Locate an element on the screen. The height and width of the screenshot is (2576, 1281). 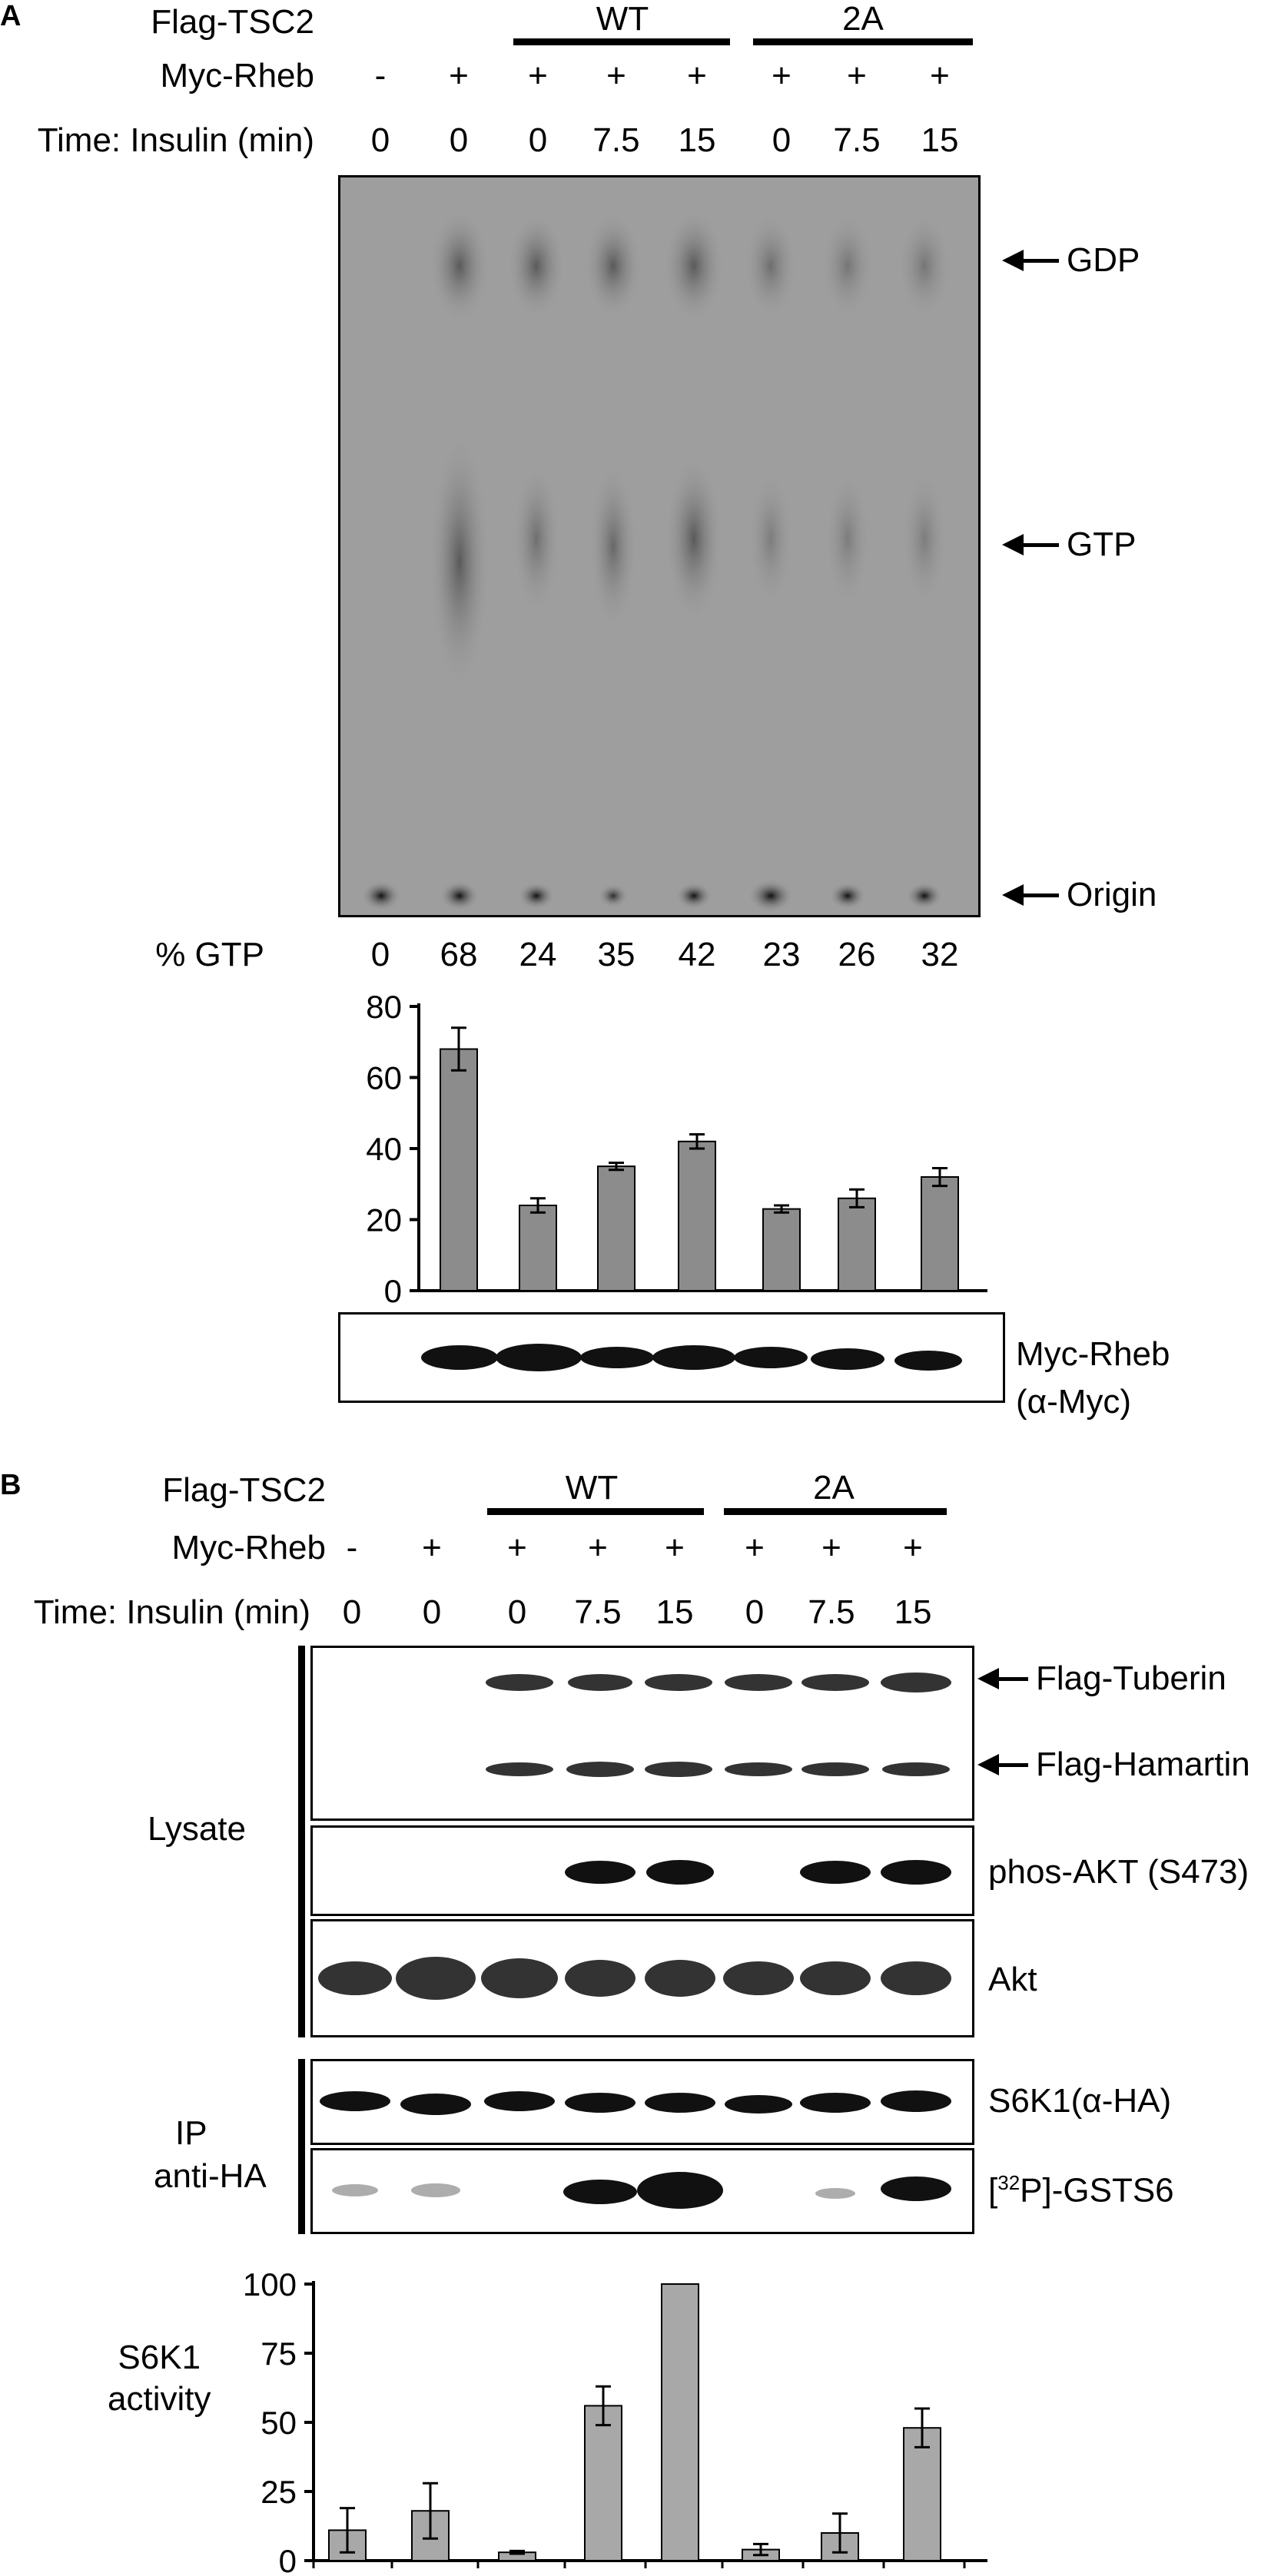
anti-ha-label: anti-HA is located at coordinates (210, 2176).